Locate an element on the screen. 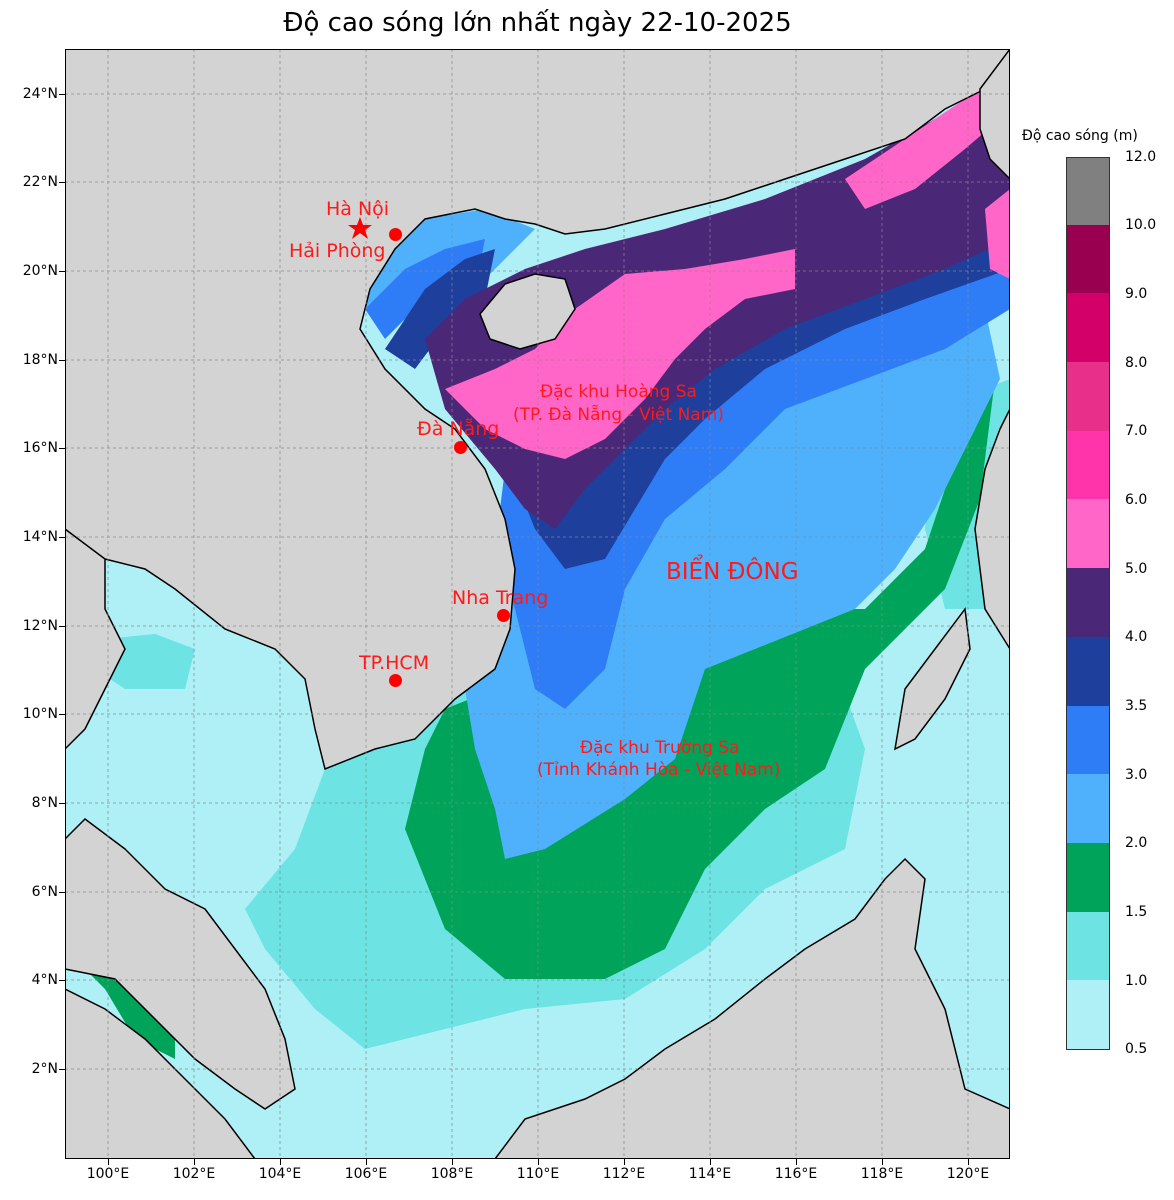  lat-tick-24: 24°N is located at coordinates (40, 94).